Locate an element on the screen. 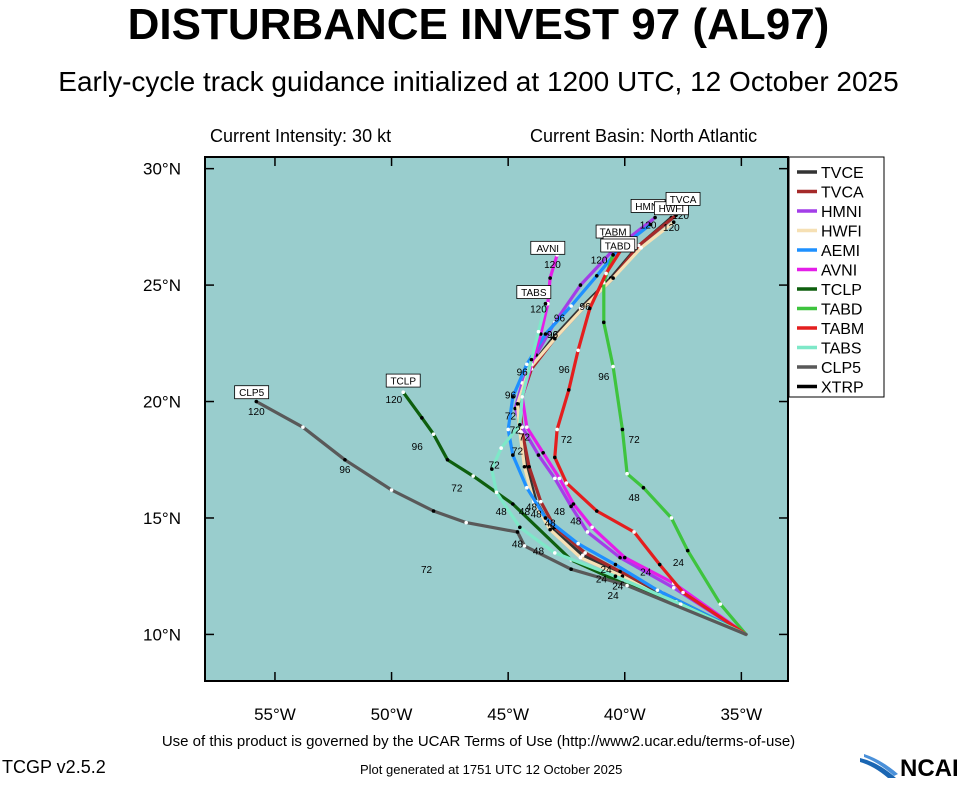 This screenshot has height=785, width=957. x-tick-label: 50°W is located at coordinates (392, 714).